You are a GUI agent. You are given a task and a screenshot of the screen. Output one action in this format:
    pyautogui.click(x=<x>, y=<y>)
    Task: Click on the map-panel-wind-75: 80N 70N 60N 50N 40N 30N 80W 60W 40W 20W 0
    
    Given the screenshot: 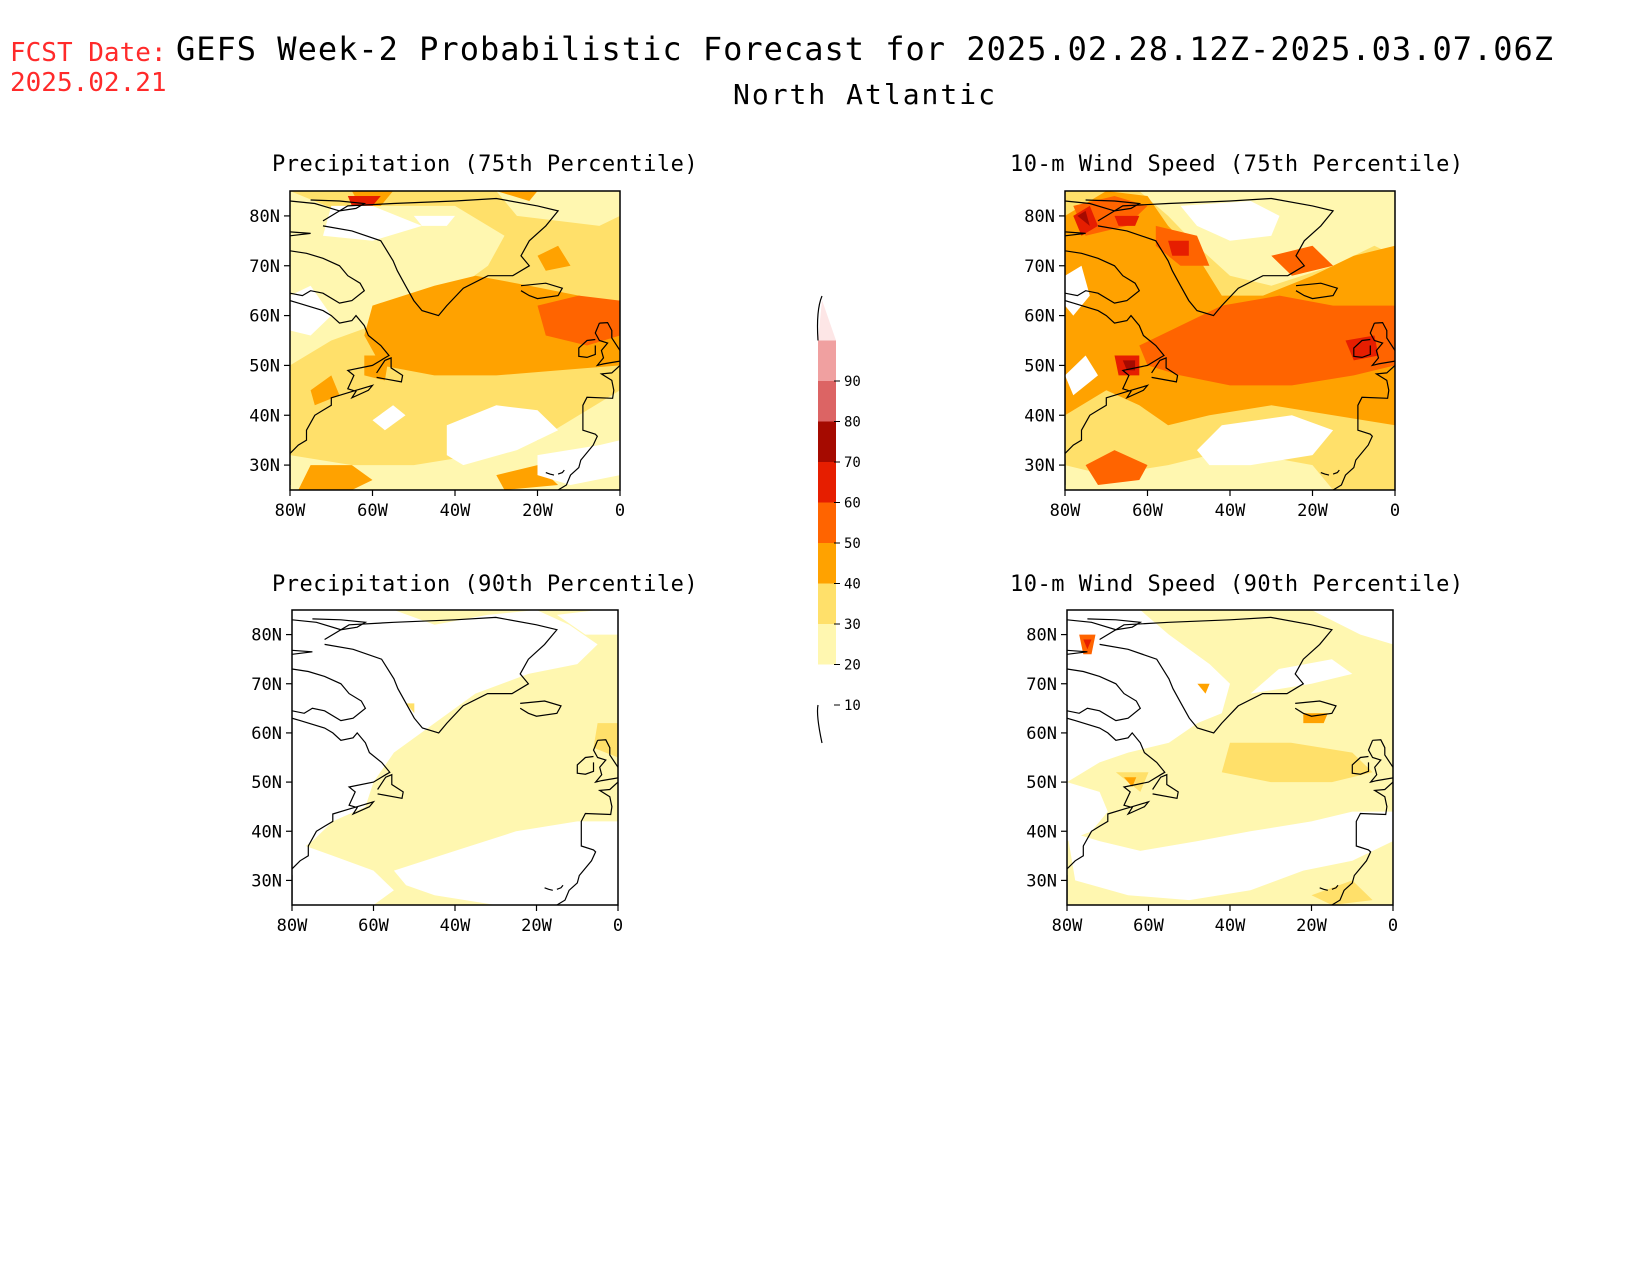 What is the action you would take?
    pyautogui.click(x=1212, y=355)
    